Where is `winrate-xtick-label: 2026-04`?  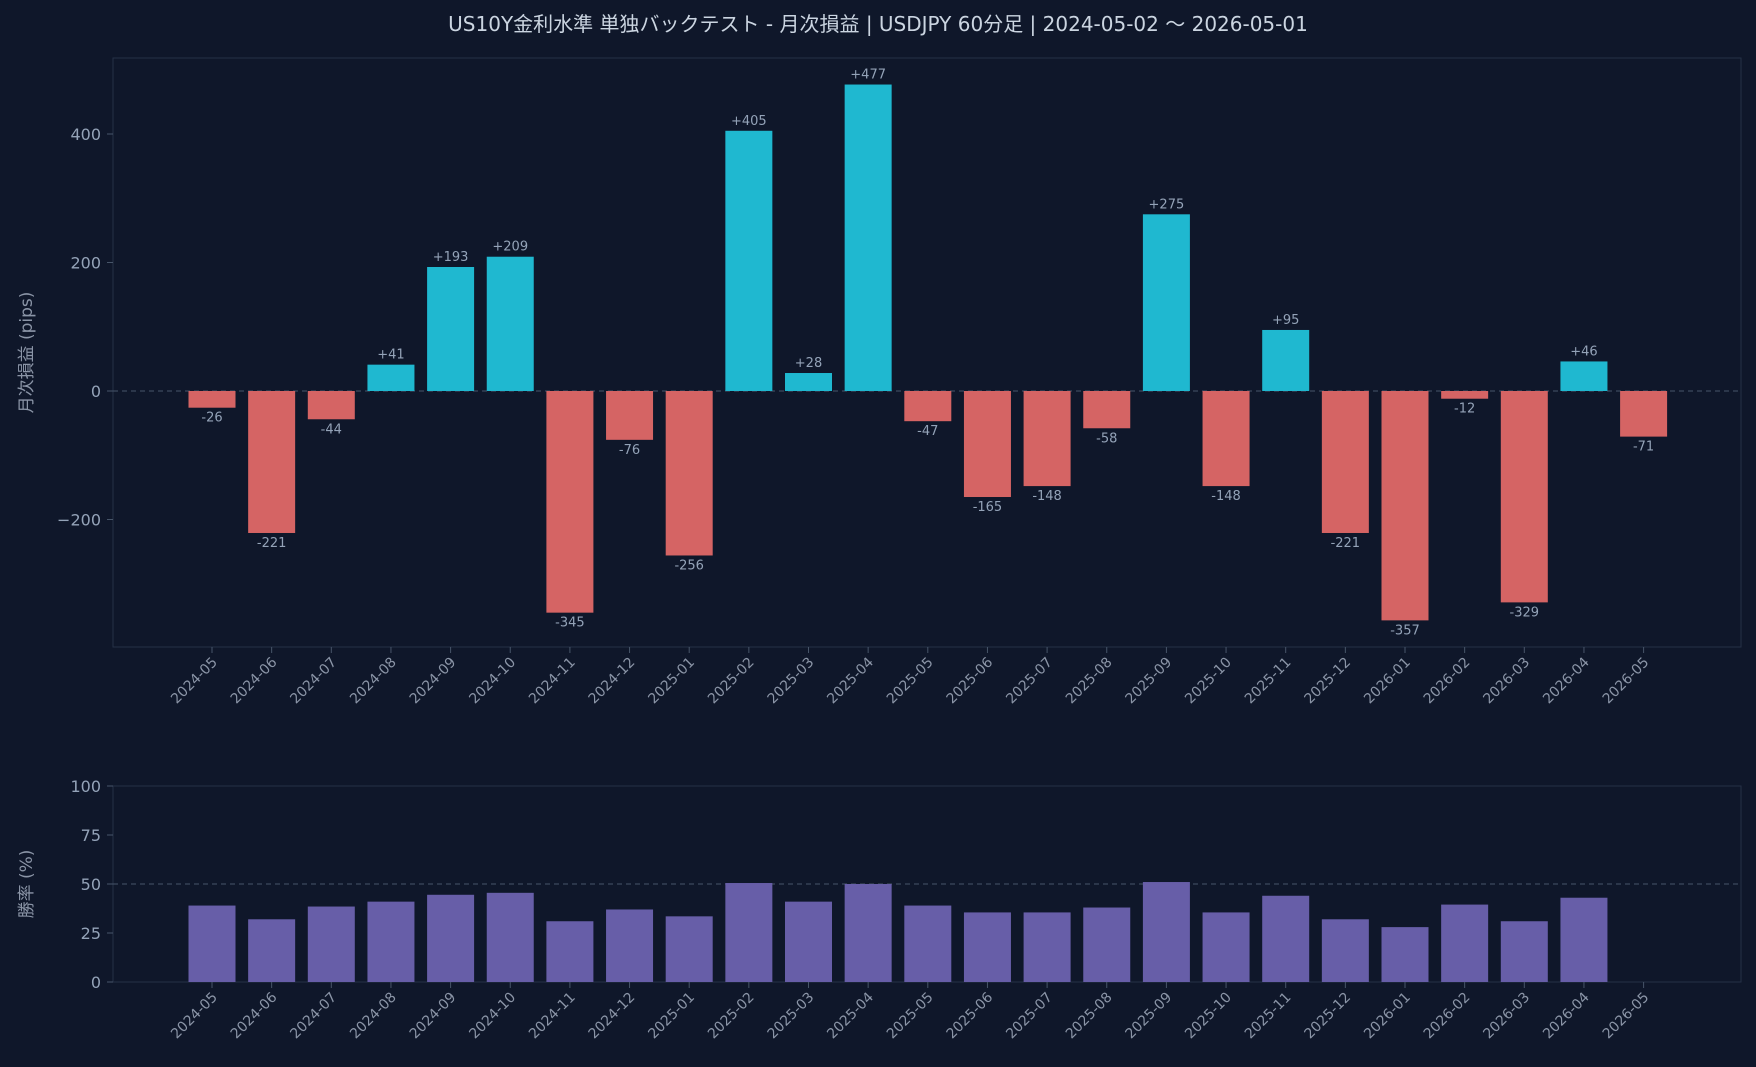
winrate-xtick-label: 2026-04 is located at coordinates (1566, 1015).